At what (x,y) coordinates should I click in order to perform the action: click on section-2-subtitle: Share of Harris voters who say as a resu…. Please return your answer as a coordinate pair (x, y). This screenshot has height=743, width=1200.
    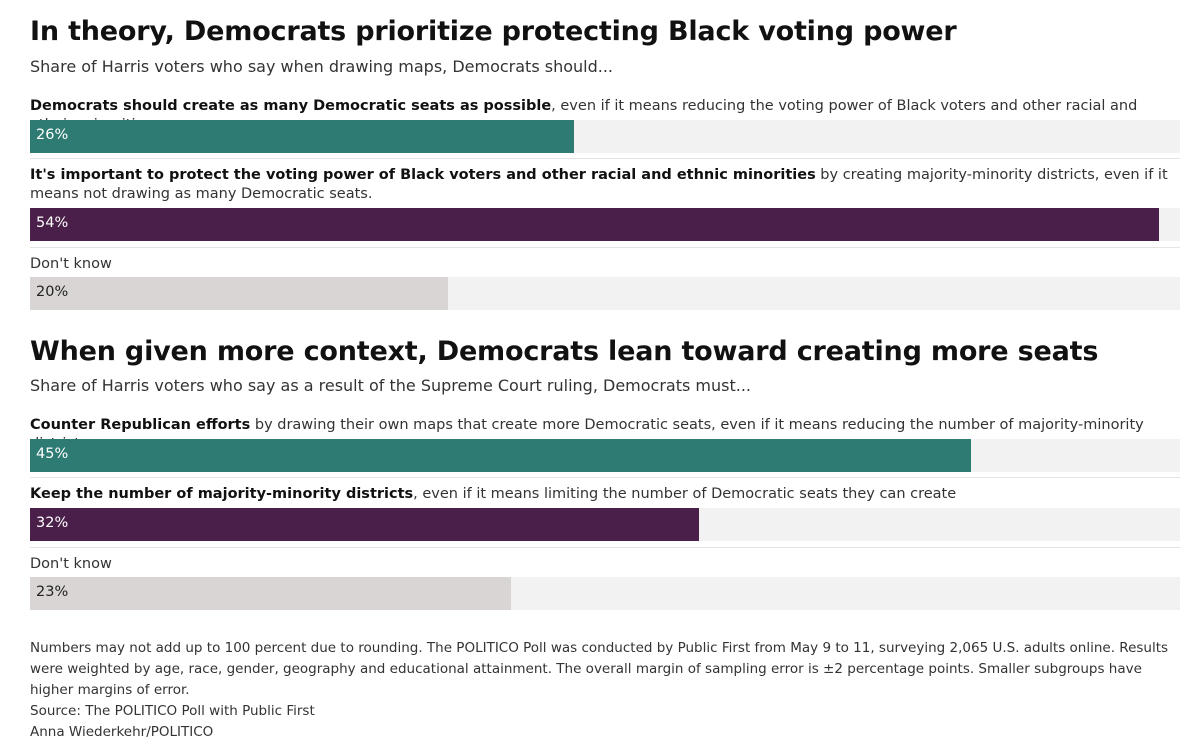
    Looking at the image, I should click on (390, 385).